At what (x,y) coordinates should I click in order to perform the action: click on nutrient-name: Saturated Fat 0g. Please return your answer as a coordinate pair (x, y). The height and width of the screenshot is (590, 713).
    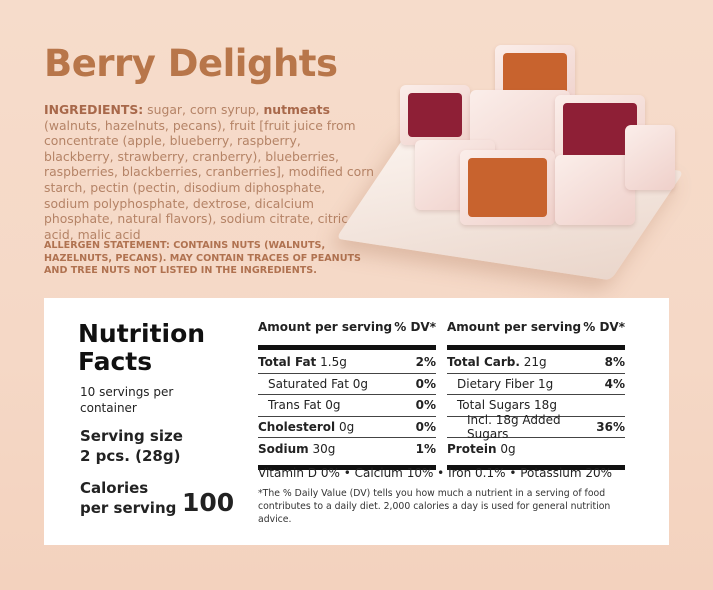
    Looking at the image, I should click on (313, 384).